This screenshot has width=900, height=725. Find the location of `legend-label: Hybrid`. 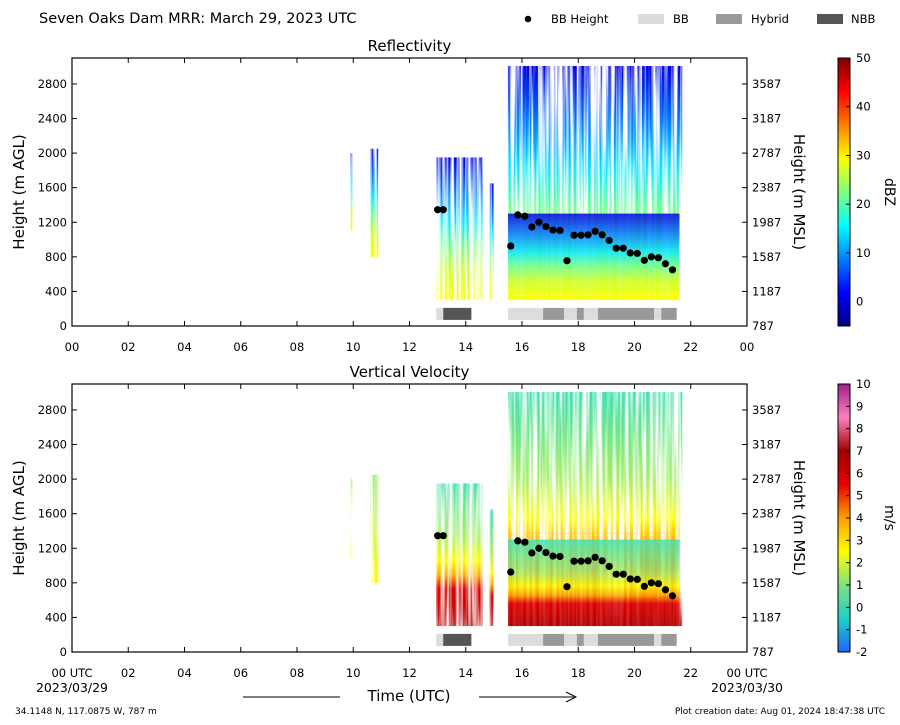

legend-label: Hybrid is located at coordinates (770, 19).